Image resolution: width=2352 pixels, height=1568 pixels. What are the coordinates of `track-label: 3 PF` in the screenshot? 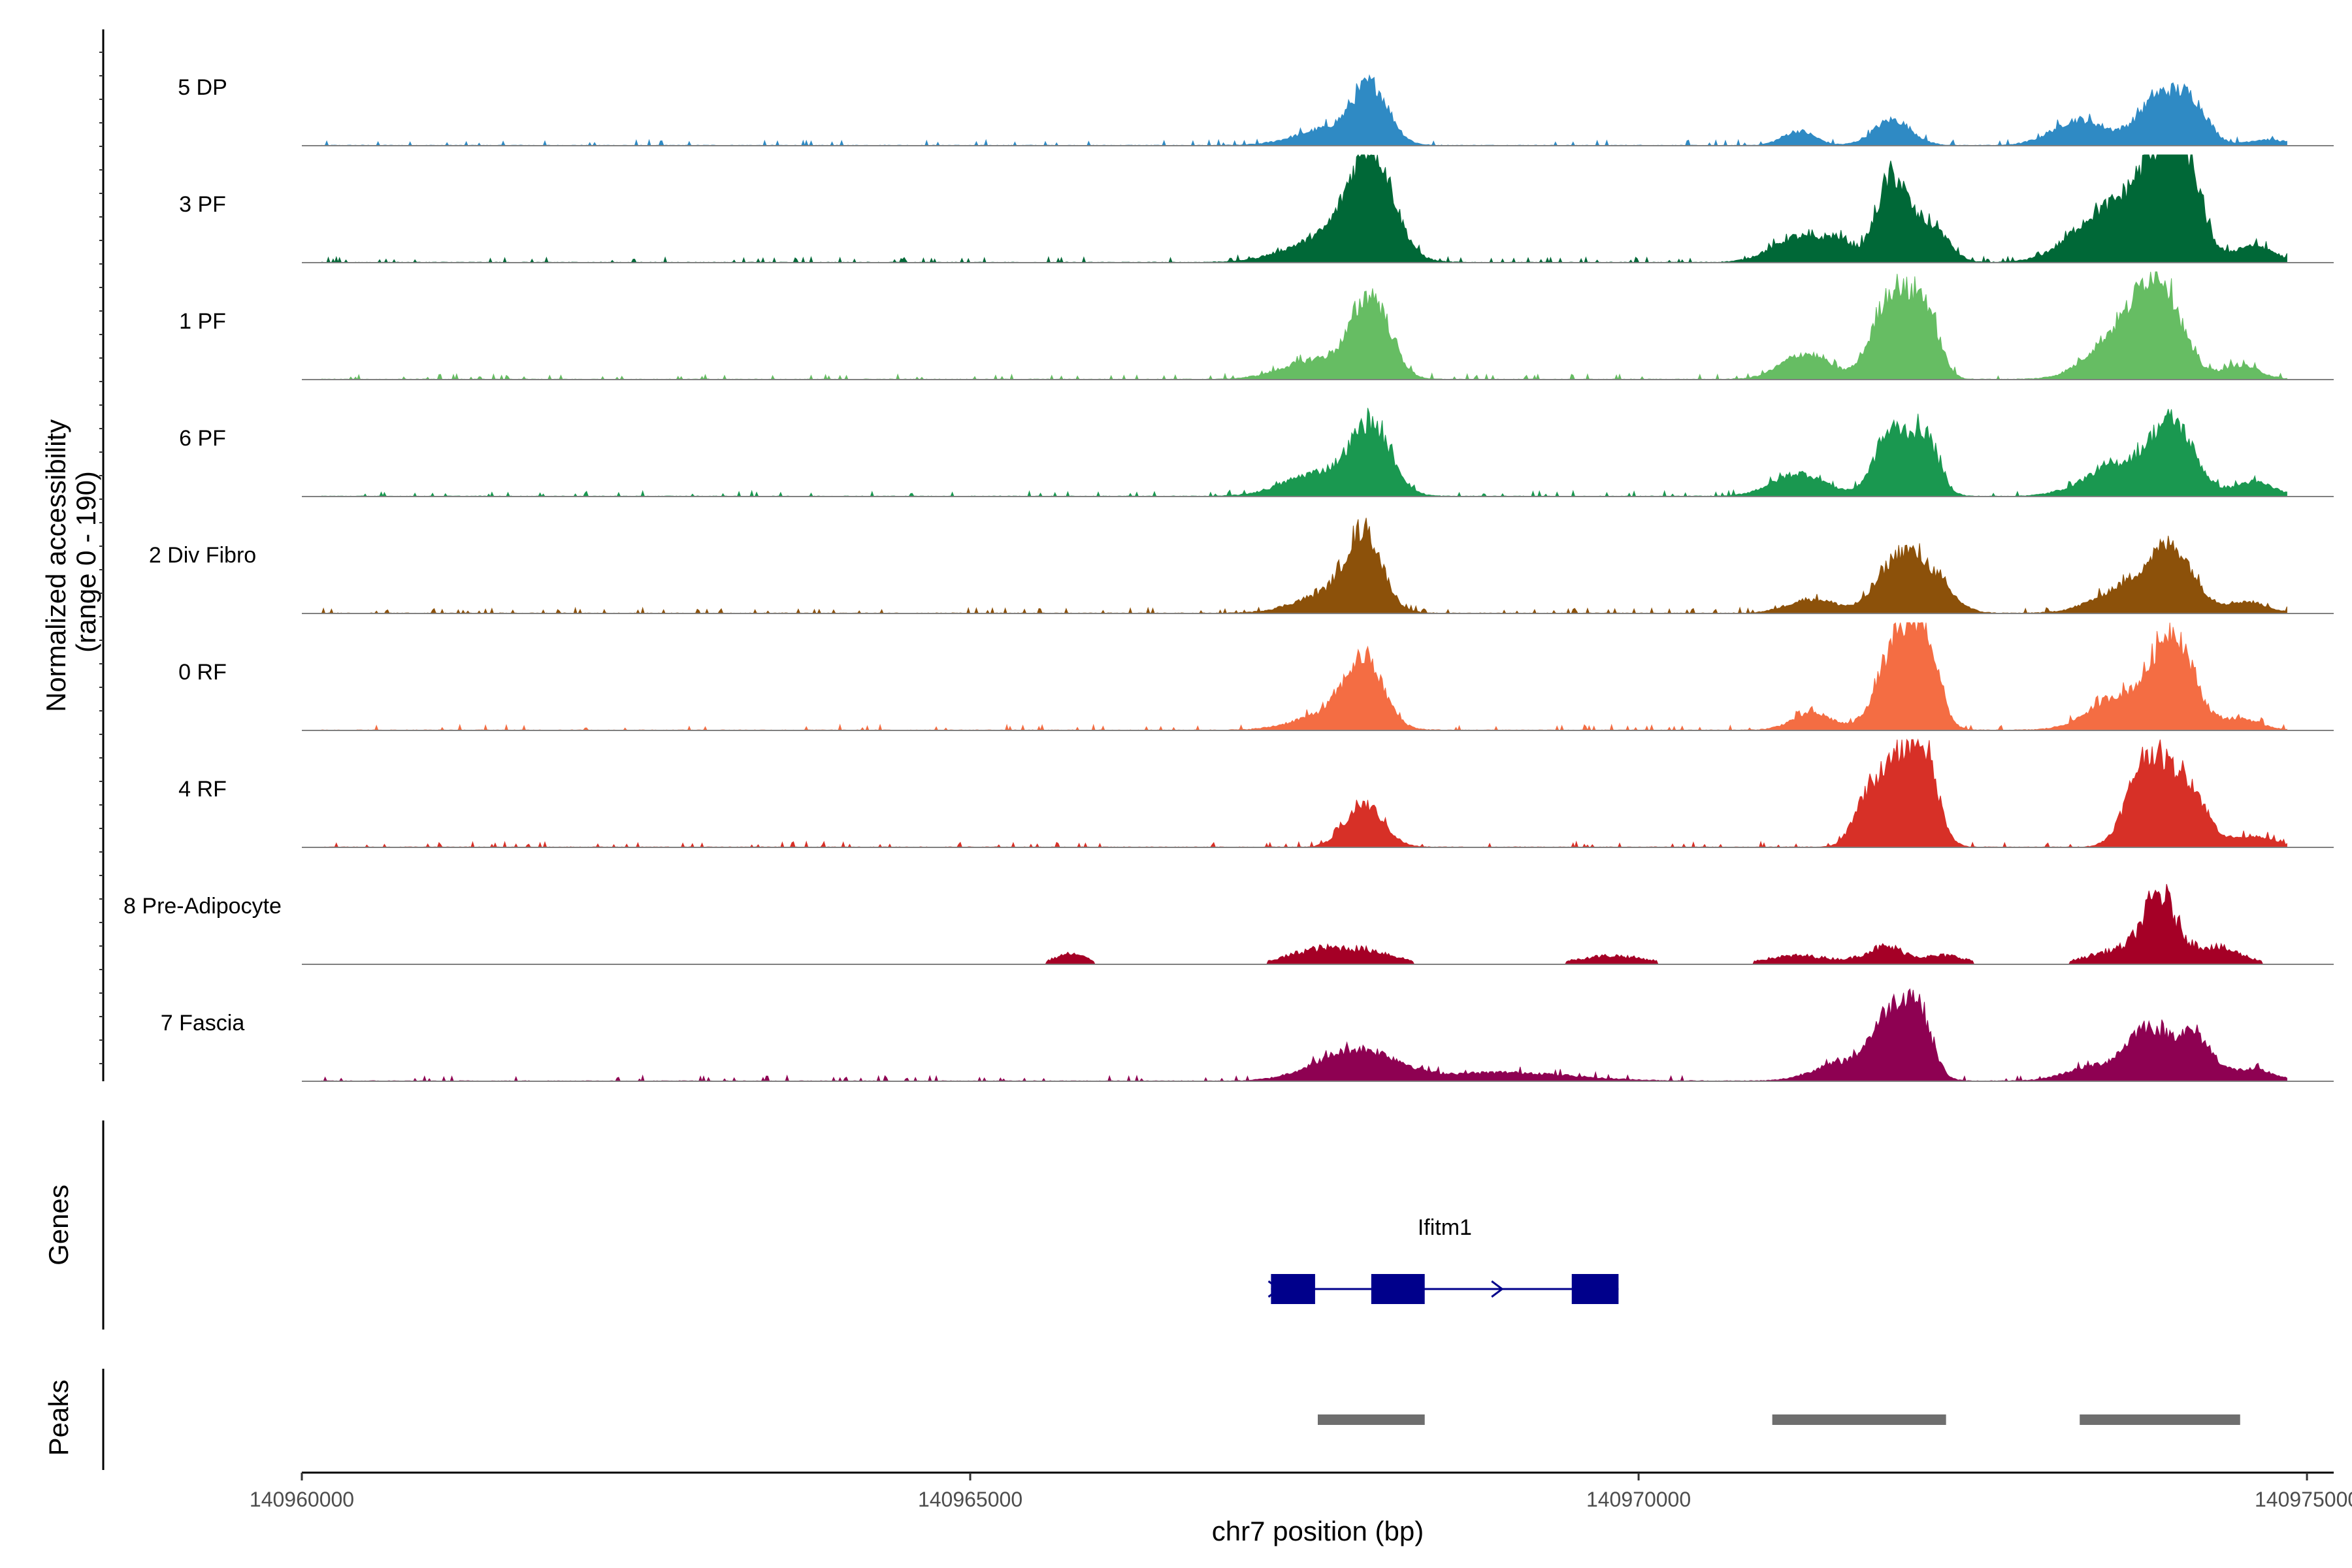 It's located at (202, 204).